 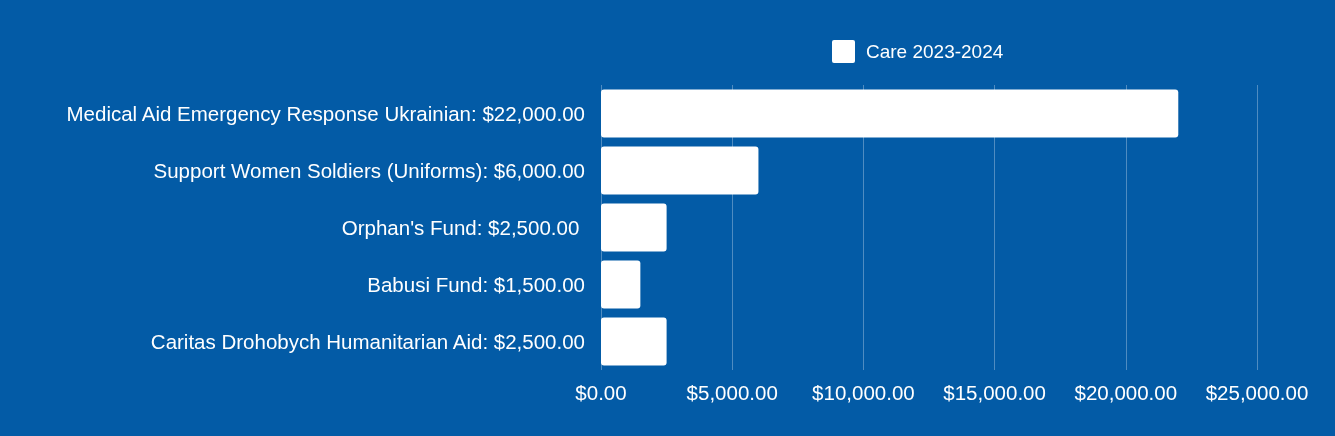 I want to click on y-tick-label: Babusi Fund: $1,500.00, so click(x=476, y=284).